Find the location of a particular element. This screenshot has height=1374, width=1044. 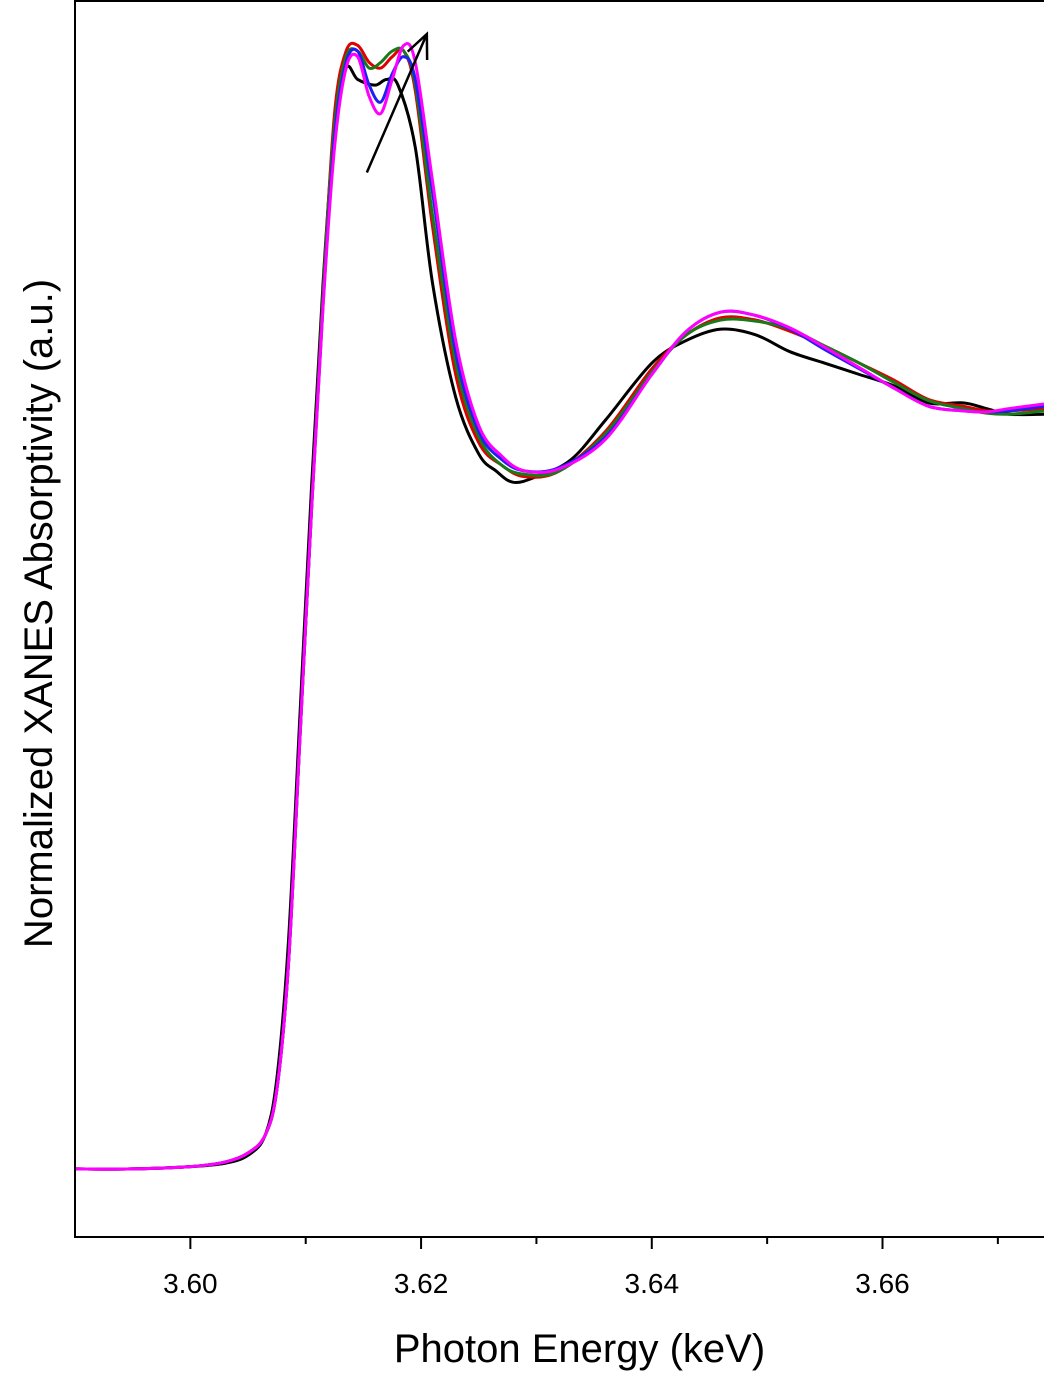

x-axis-title: Photon Energy (keV) is located at coordinates (579, 1349).